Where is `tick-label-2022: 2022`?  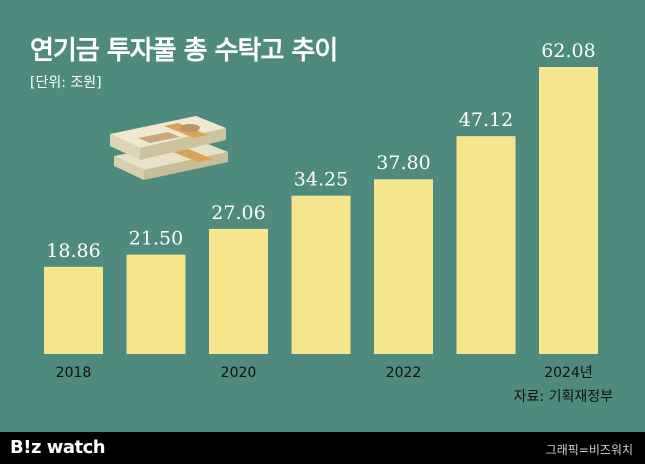
tick-label-2022: 2022 is located at coordinates (404, 373).